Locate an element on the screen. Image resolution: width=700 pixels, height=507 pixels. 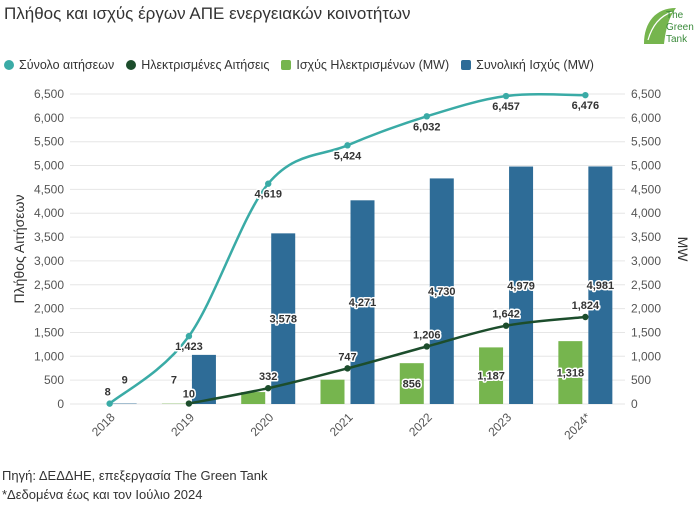
y-tick-left: 1,500 is located at coordinates (49, 332).